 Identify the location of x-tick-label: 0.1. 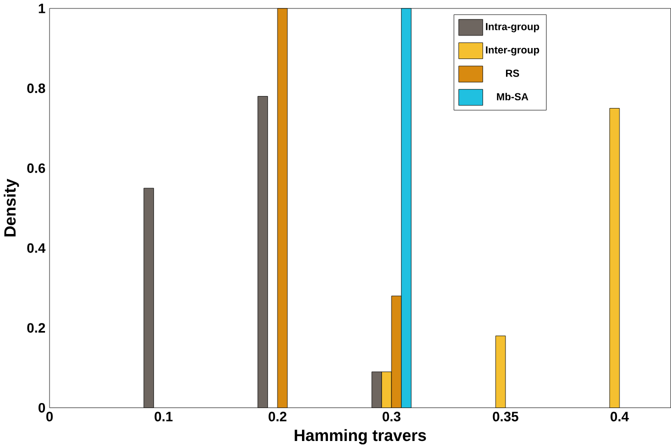
(163, 417).